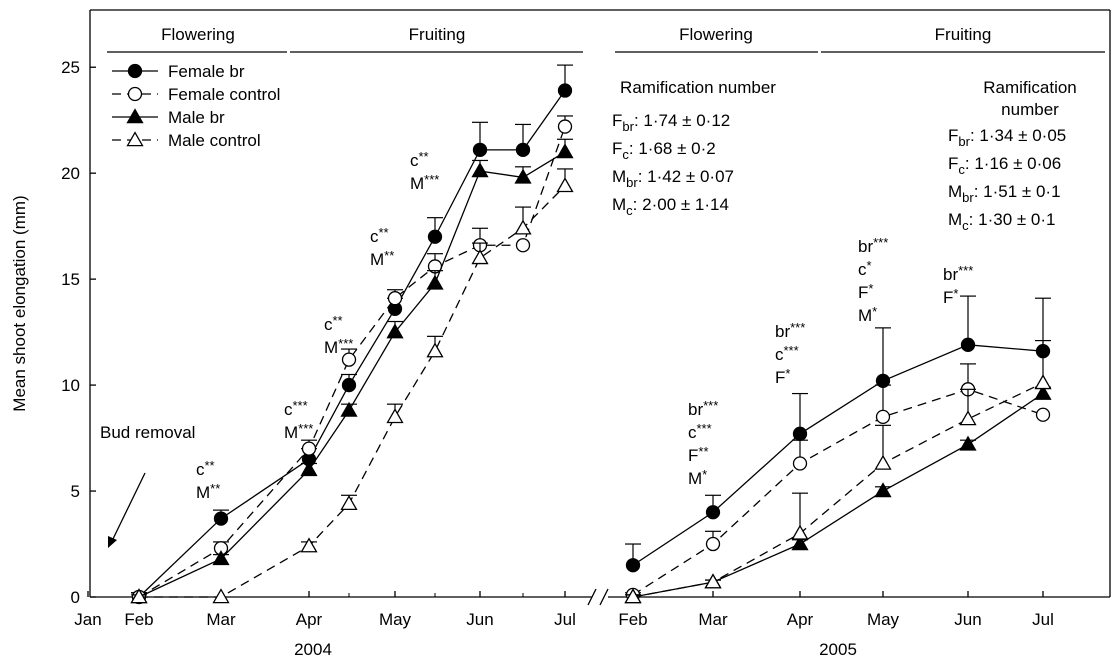 The height and width of the screenshot is (662, 1120). Describe the element at coordinates (70, 173) in the screenshot. I see `y-tick-label: 20` at that location.